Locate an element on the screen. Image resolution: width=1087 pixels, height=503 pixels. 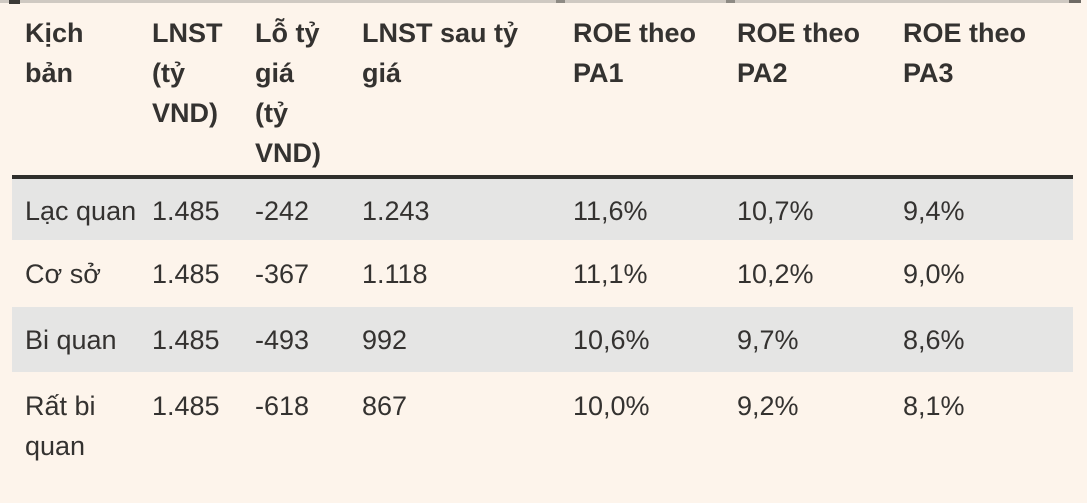
cell-roe-pa2: 10,7% is located at coordinates (775, 211).